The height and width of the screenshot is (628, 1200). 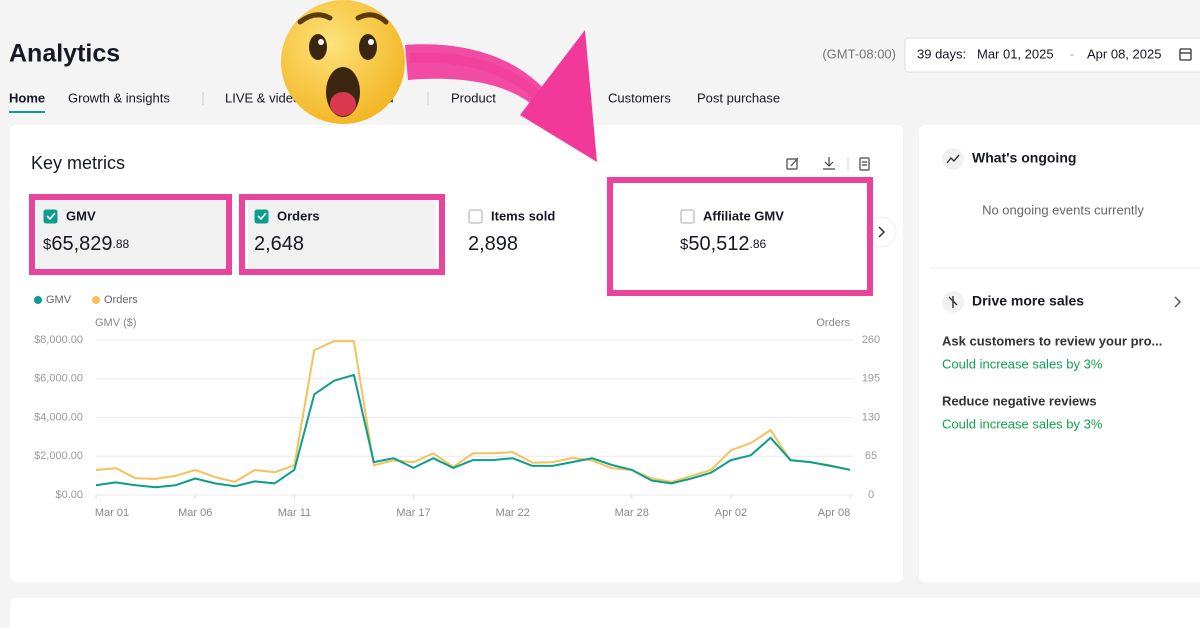 What do you see at coordinates (1177, 302) in the screenshot?
I see `drive-chevron` at bounding box center [1177, 302].